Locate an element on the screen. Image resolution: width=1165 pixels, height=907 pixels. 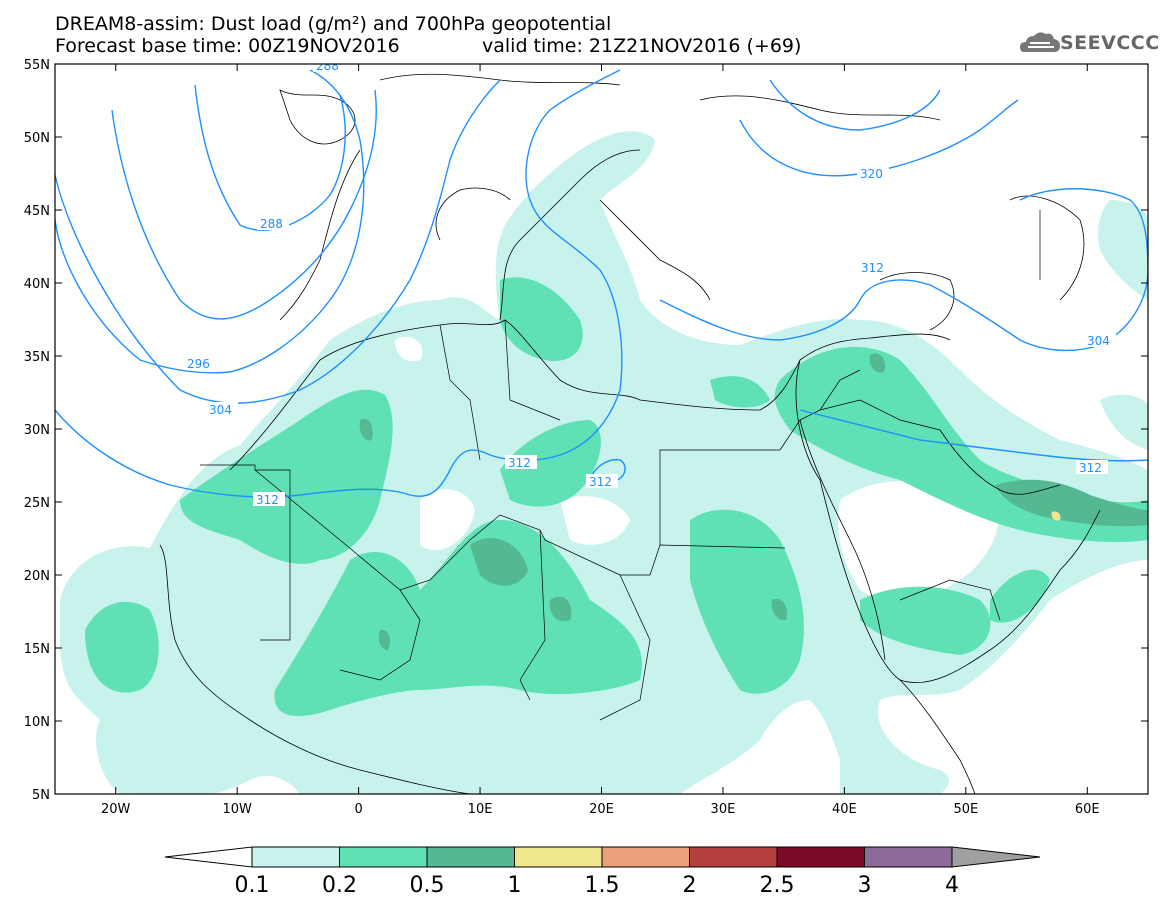
y-tick-label: 20N is located at coordinates (37, 576).